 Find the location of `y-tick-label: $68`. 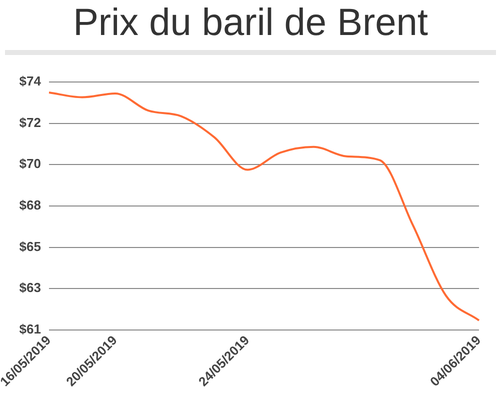

y-tick-label: $68 is located at coordinates (30, 205).